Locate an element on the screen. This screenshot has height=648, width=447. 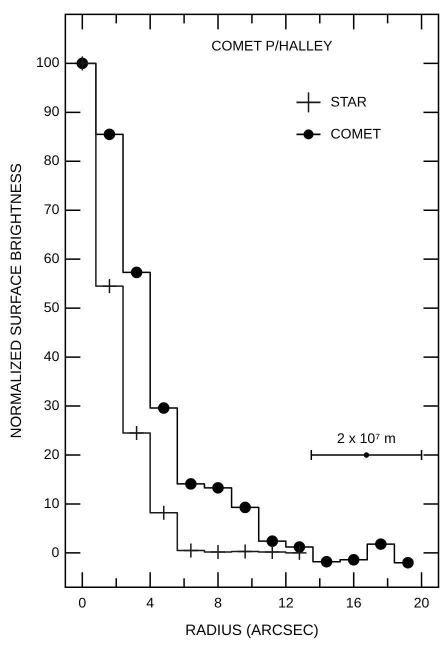
x-tick-label: 16 is located at coordinates (354, 602).